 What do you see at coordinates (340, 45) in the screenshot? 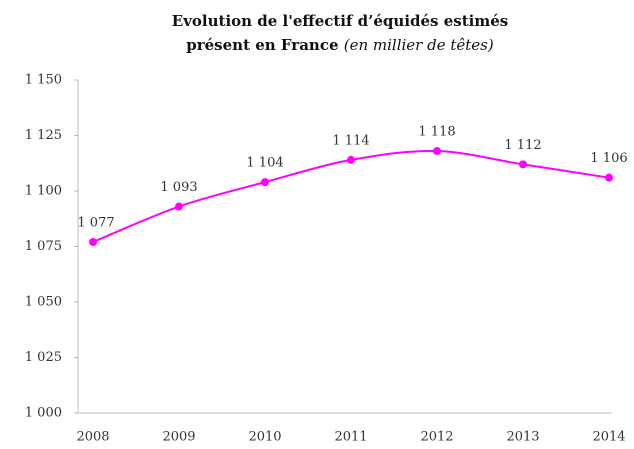
I see `chart-title-line2: présent en France (en millier de têtes)` at bounding box center [340, 45].